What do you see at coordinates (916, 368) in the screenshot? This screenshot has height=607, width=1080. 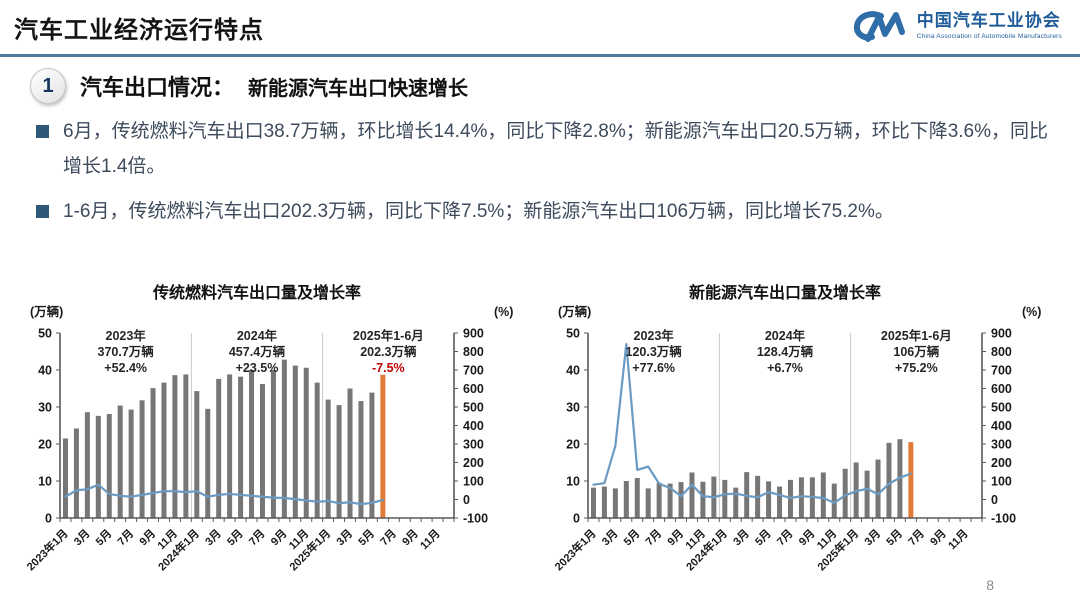 I see `annotation-line: +75.2%` at bounding box center [916, 368].